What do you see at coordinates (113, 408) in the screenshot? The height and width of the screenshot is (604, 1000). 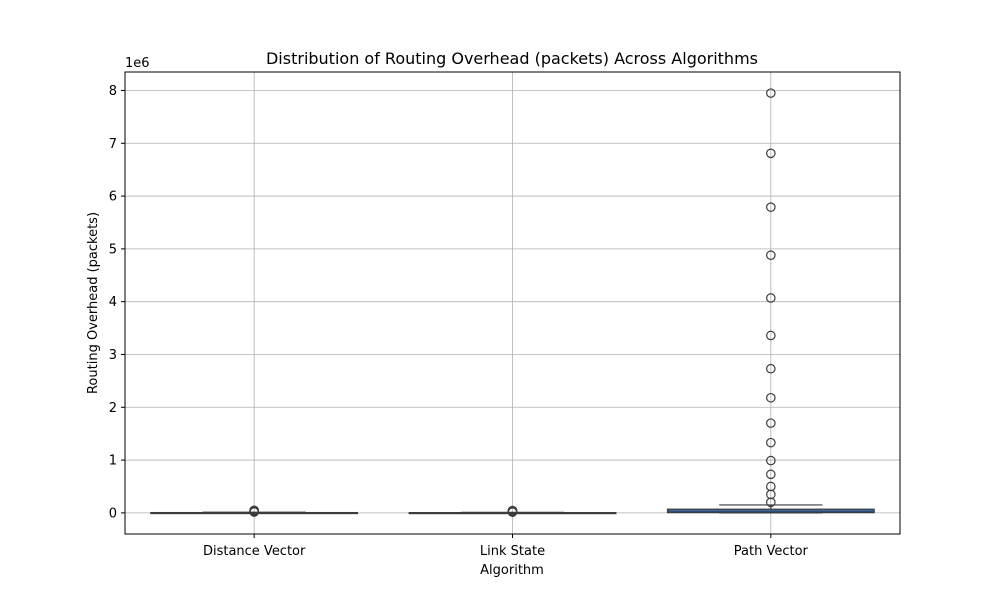 I see `y-tick-label: 2` at bounding box center [113, 408].